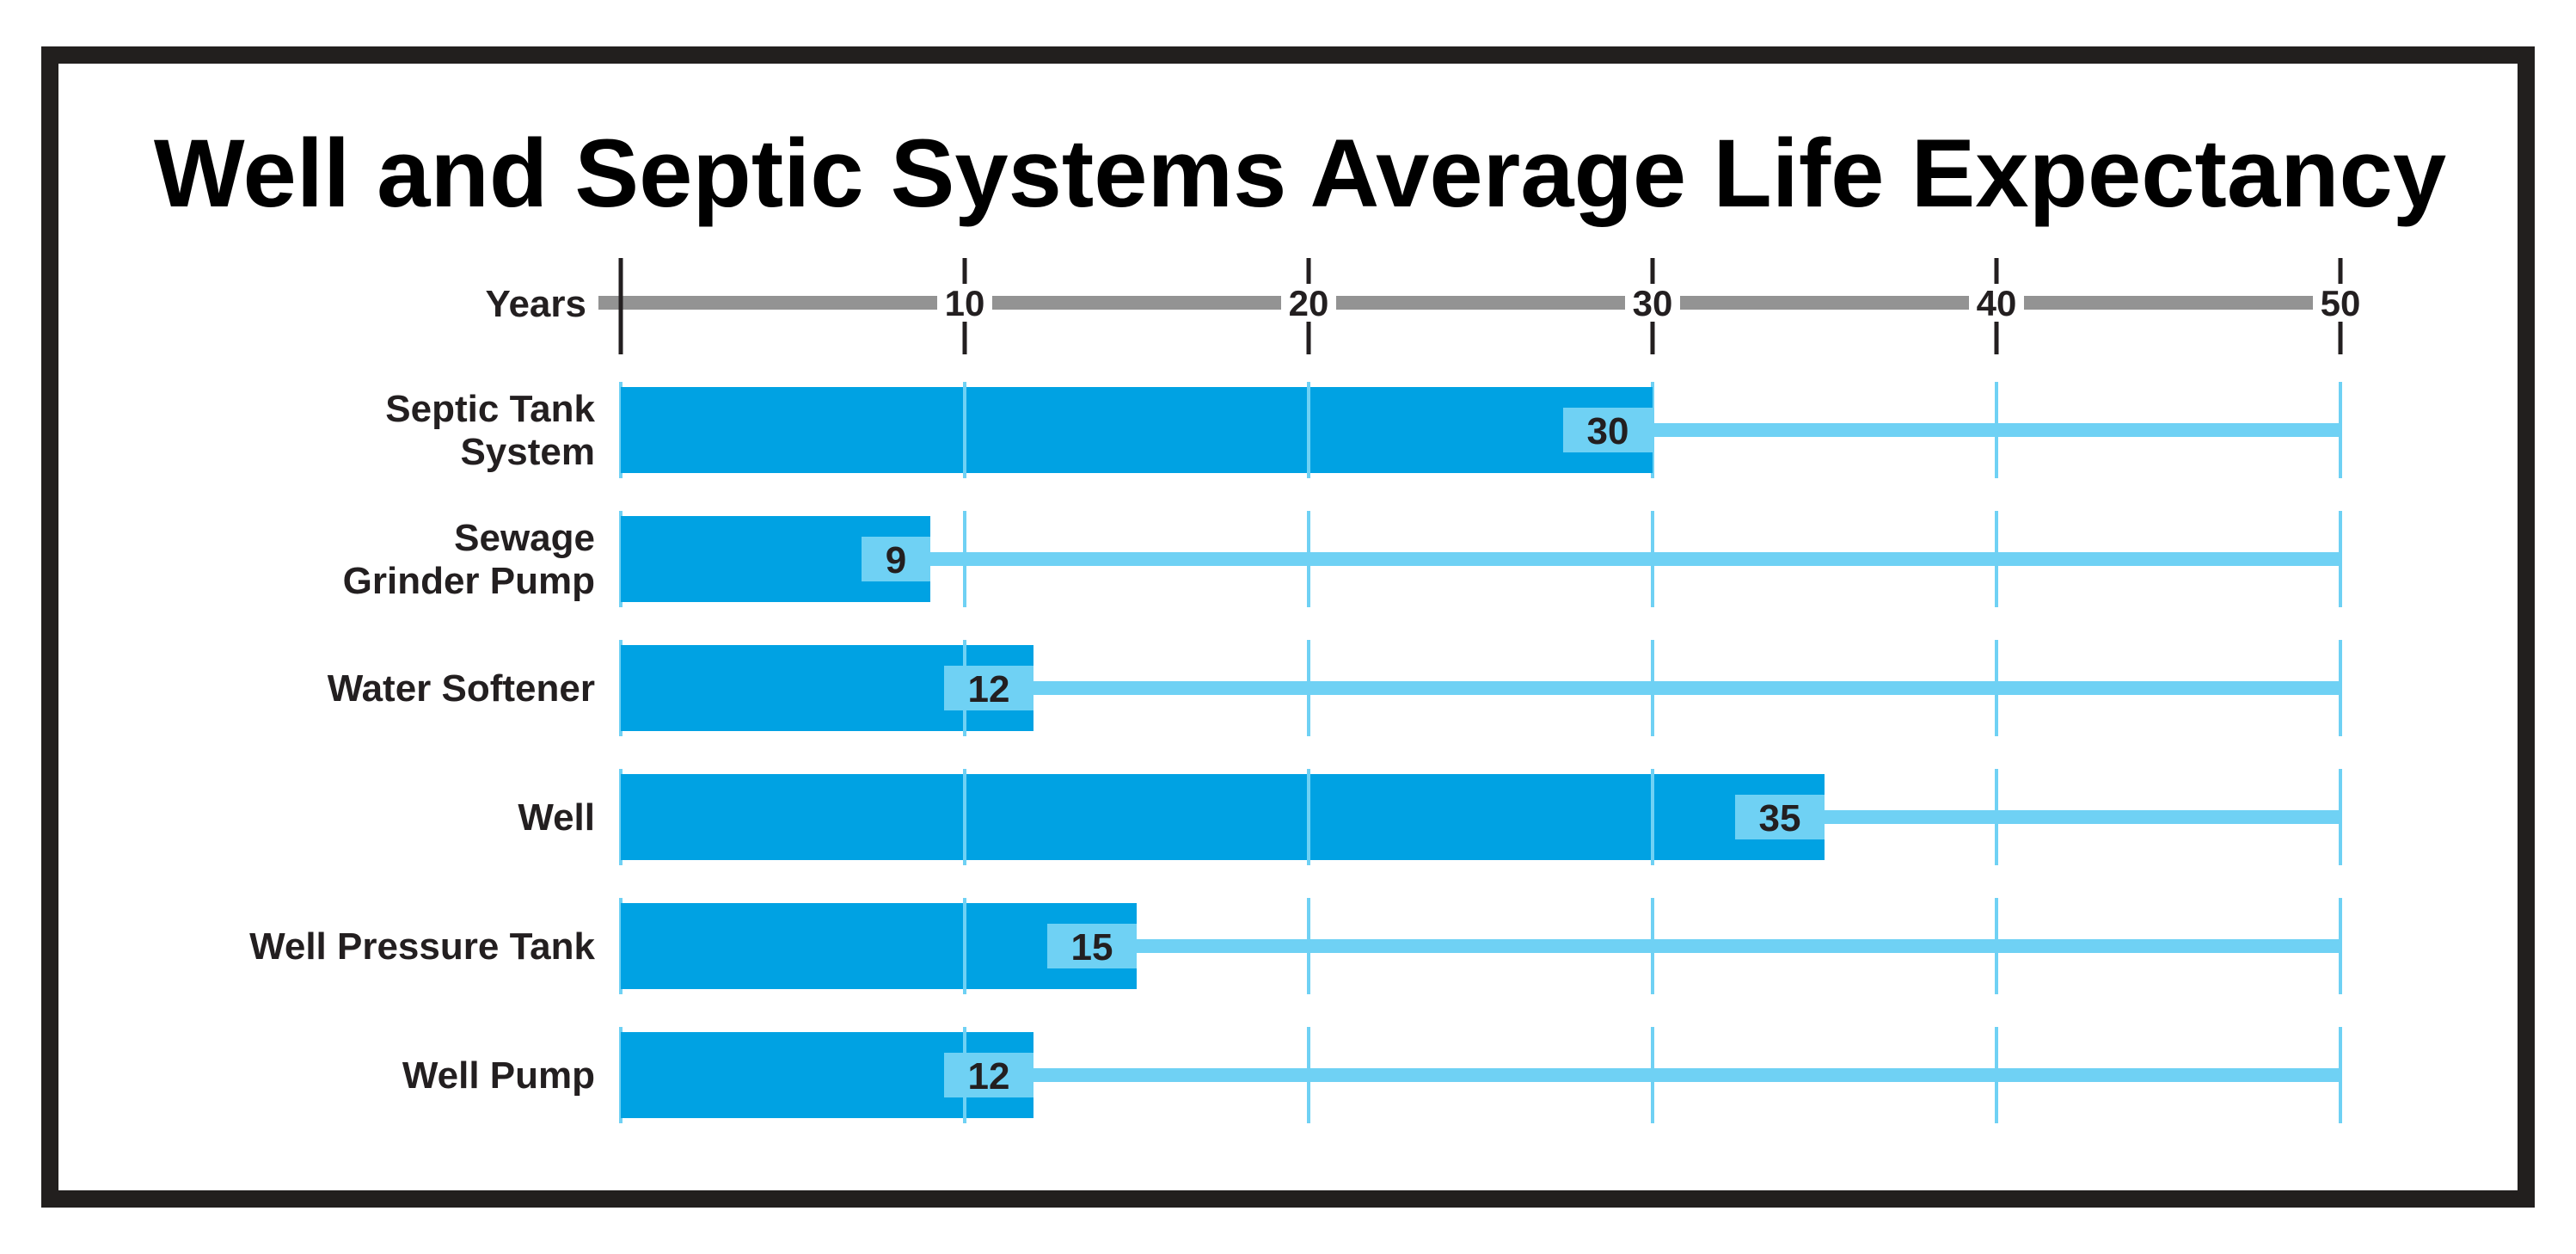 The height and width of the screenshot is (1254, 2576). I want to click on value-label: 30, so click(1608, 431).